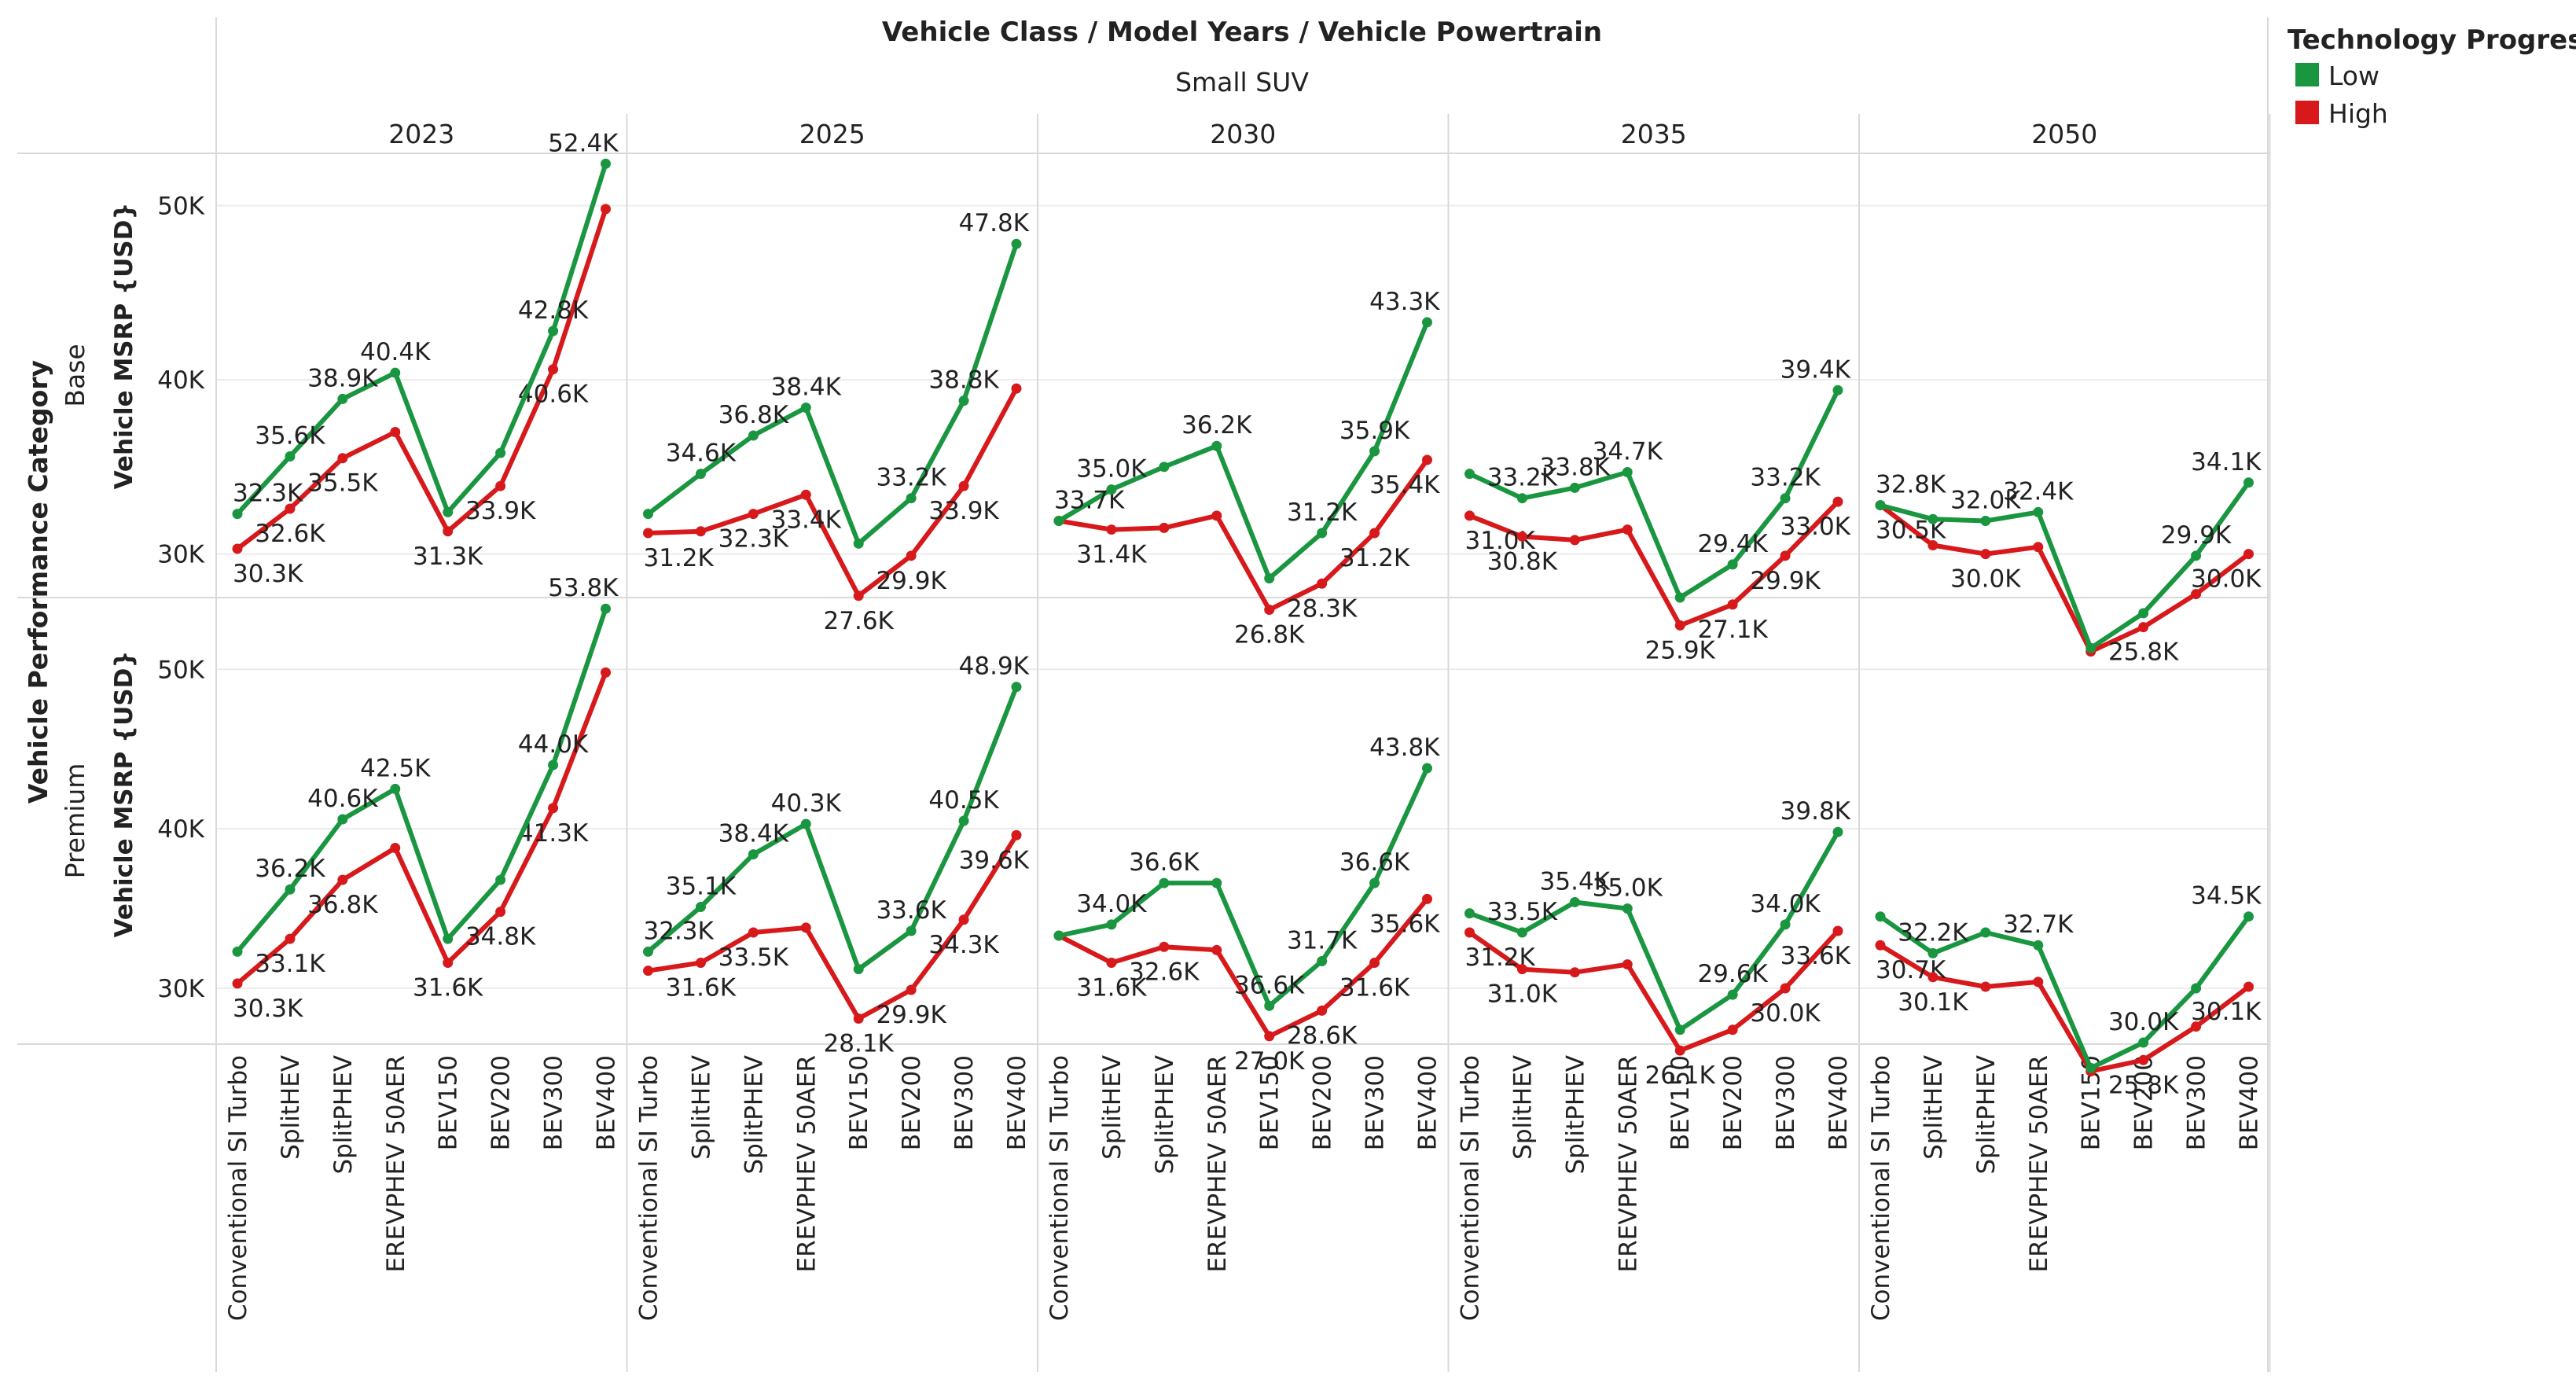  Describe the element at coordinates (2307, 74) in the screenshot. I see `legend-swatch-low` at that location.